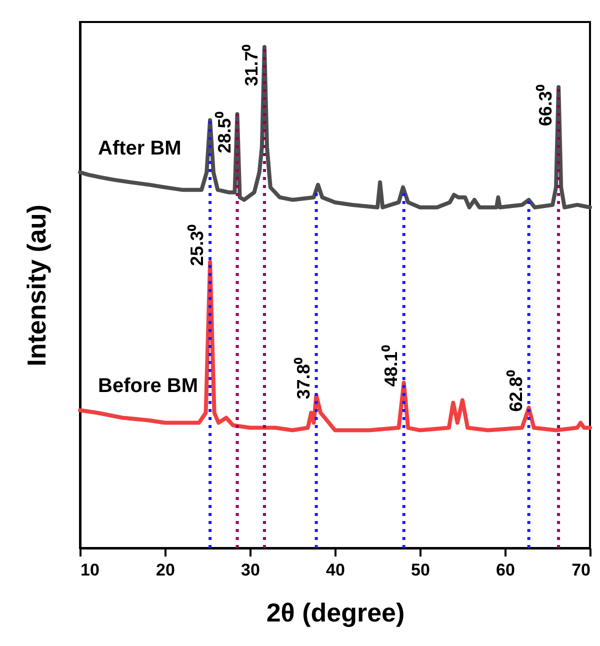 This screenshot has width=600, height=646. What do you see at coordinates (335, 613) in the screenshot?
I see `x-axis-title: 2θ (degree)` at bounding box center [335, 613].